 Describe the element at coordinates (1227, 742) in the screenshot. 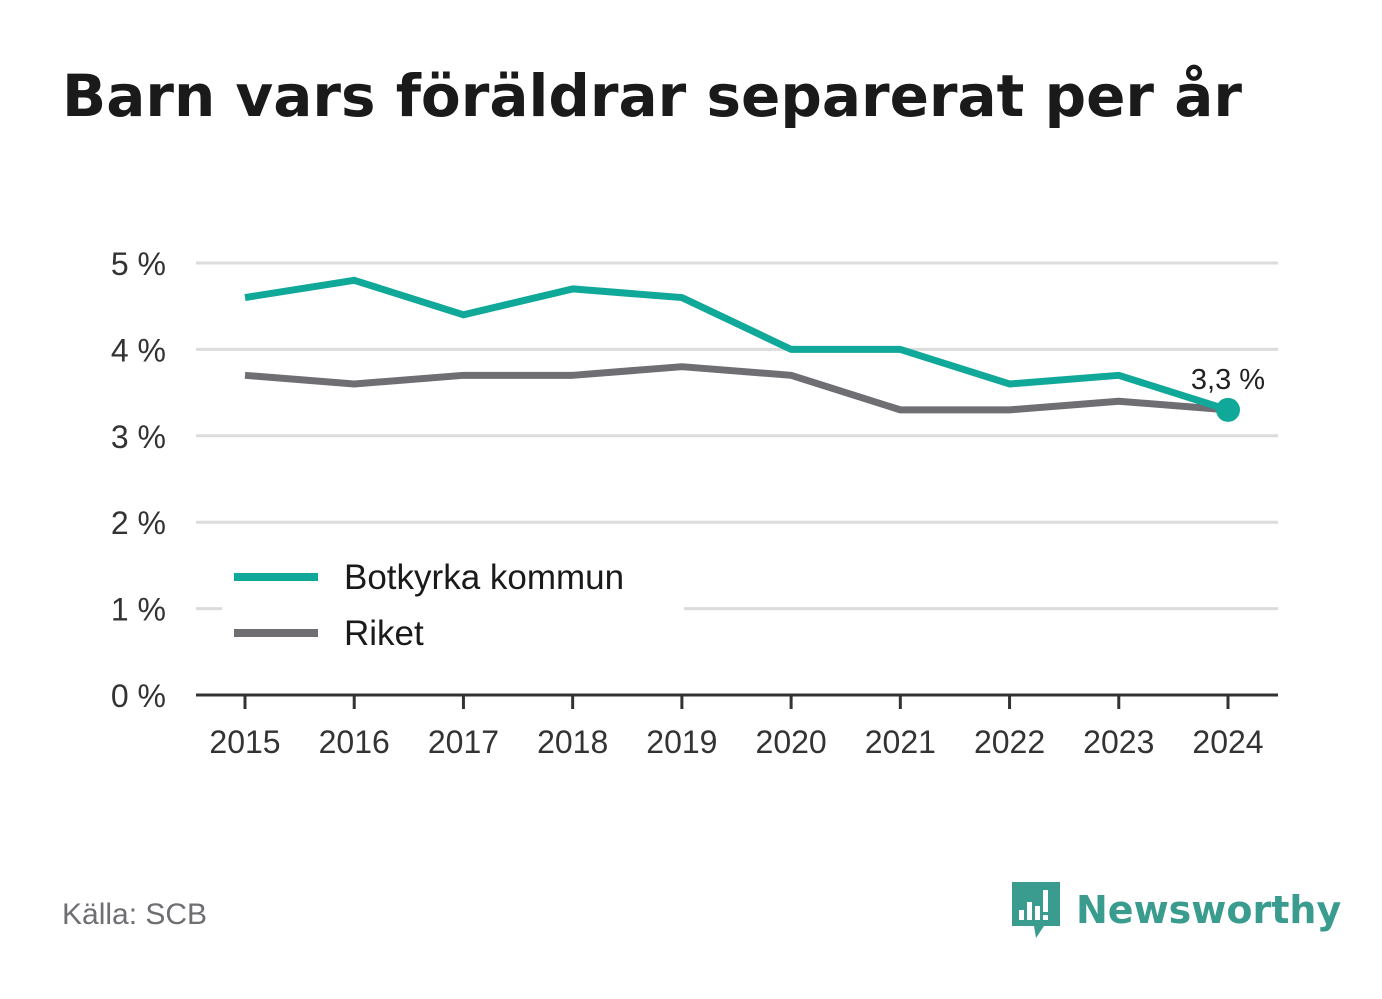

I see `x-tick-label: 2024` at that location.